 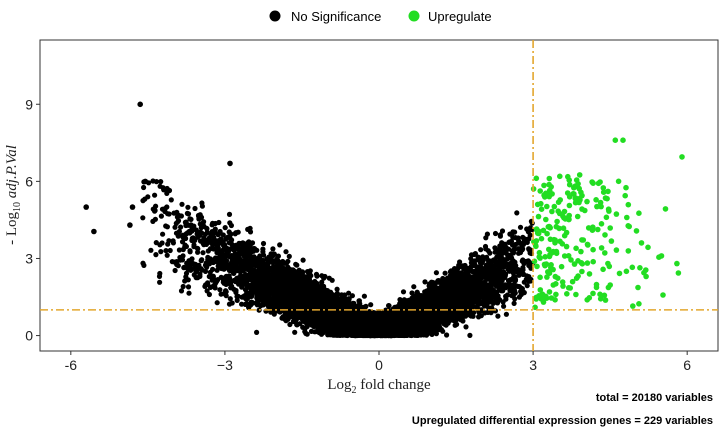 What do you see at coordinates (336, 16) in the screenshot?
I see `legend-label-no-significance: No Significance` at bounding box center [336, 16].